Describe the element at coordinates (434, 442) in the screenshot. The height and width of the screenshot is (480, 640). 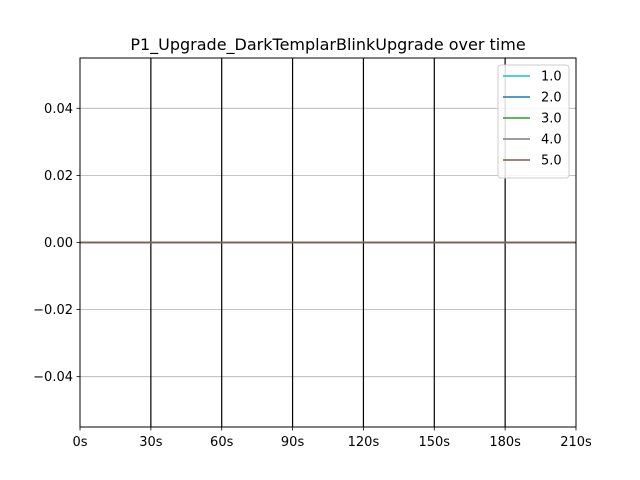
I see `x-tick-label: 150s` at that location.